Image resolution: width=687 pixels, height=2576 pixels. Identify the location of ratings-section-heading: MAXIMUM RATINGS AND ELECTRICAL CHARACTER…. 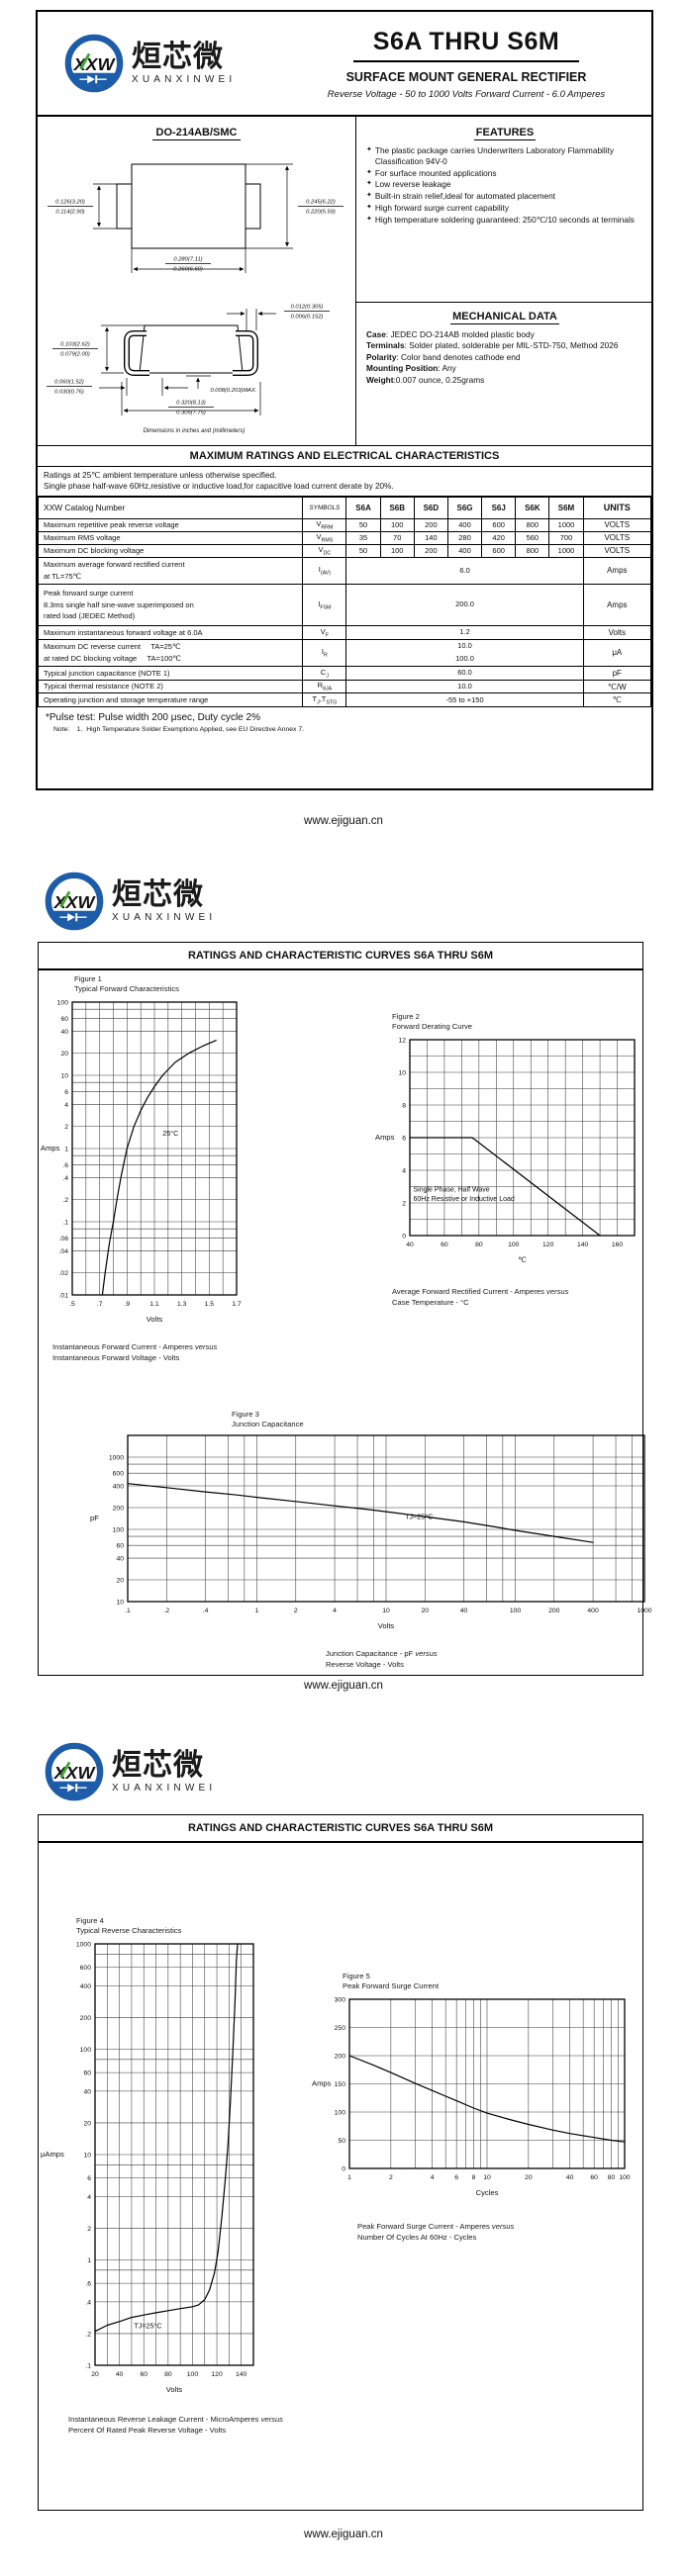
(344, 456).